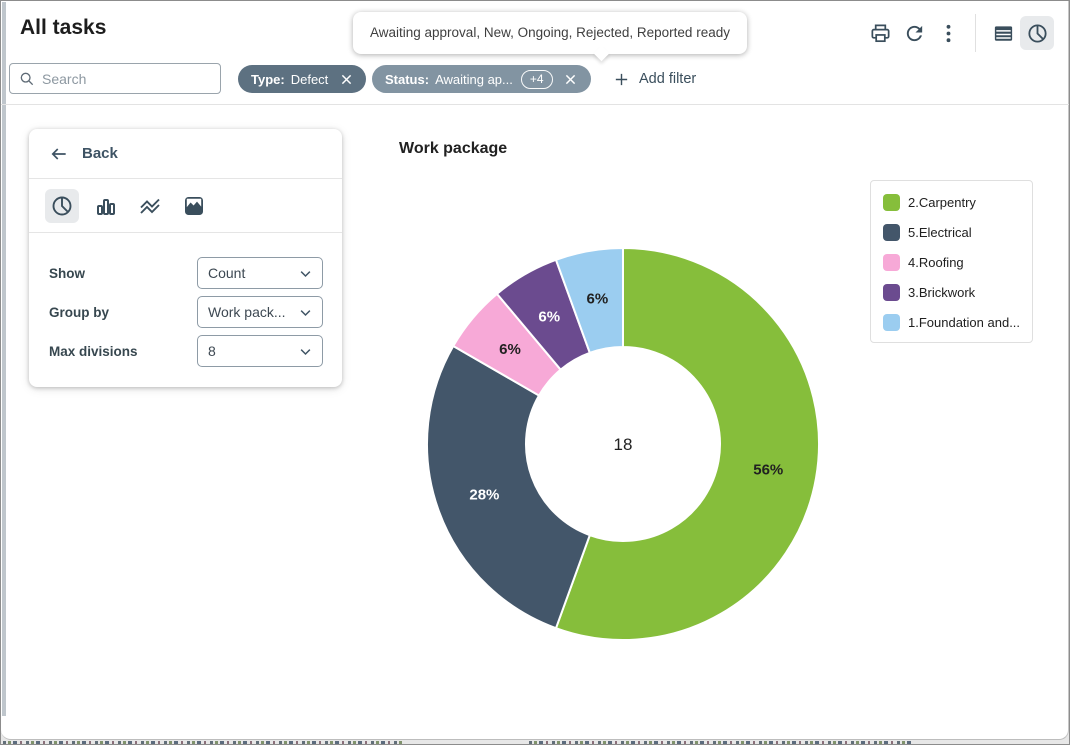  I want to click on line-chart-icon, so click(150, 206).